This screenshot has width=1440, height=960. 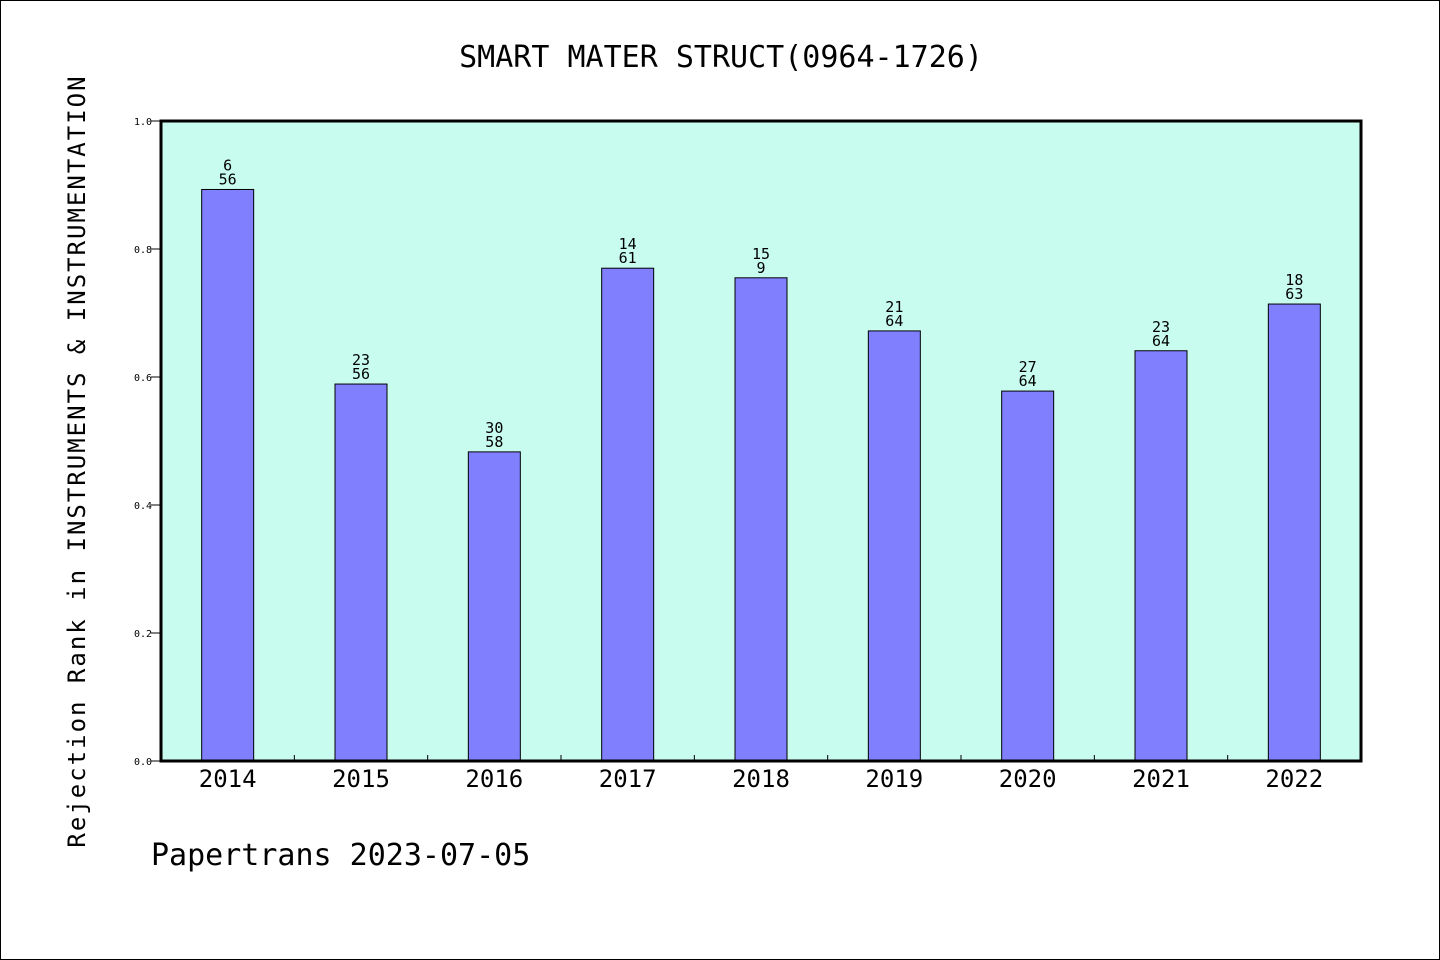 What do you see at coordinates (147, 442) in the screenshot?
I see `y-axis-ticks: 0.0 0.2 0.4 0.6 0.8 1.0` at bounding box center [147, 442].